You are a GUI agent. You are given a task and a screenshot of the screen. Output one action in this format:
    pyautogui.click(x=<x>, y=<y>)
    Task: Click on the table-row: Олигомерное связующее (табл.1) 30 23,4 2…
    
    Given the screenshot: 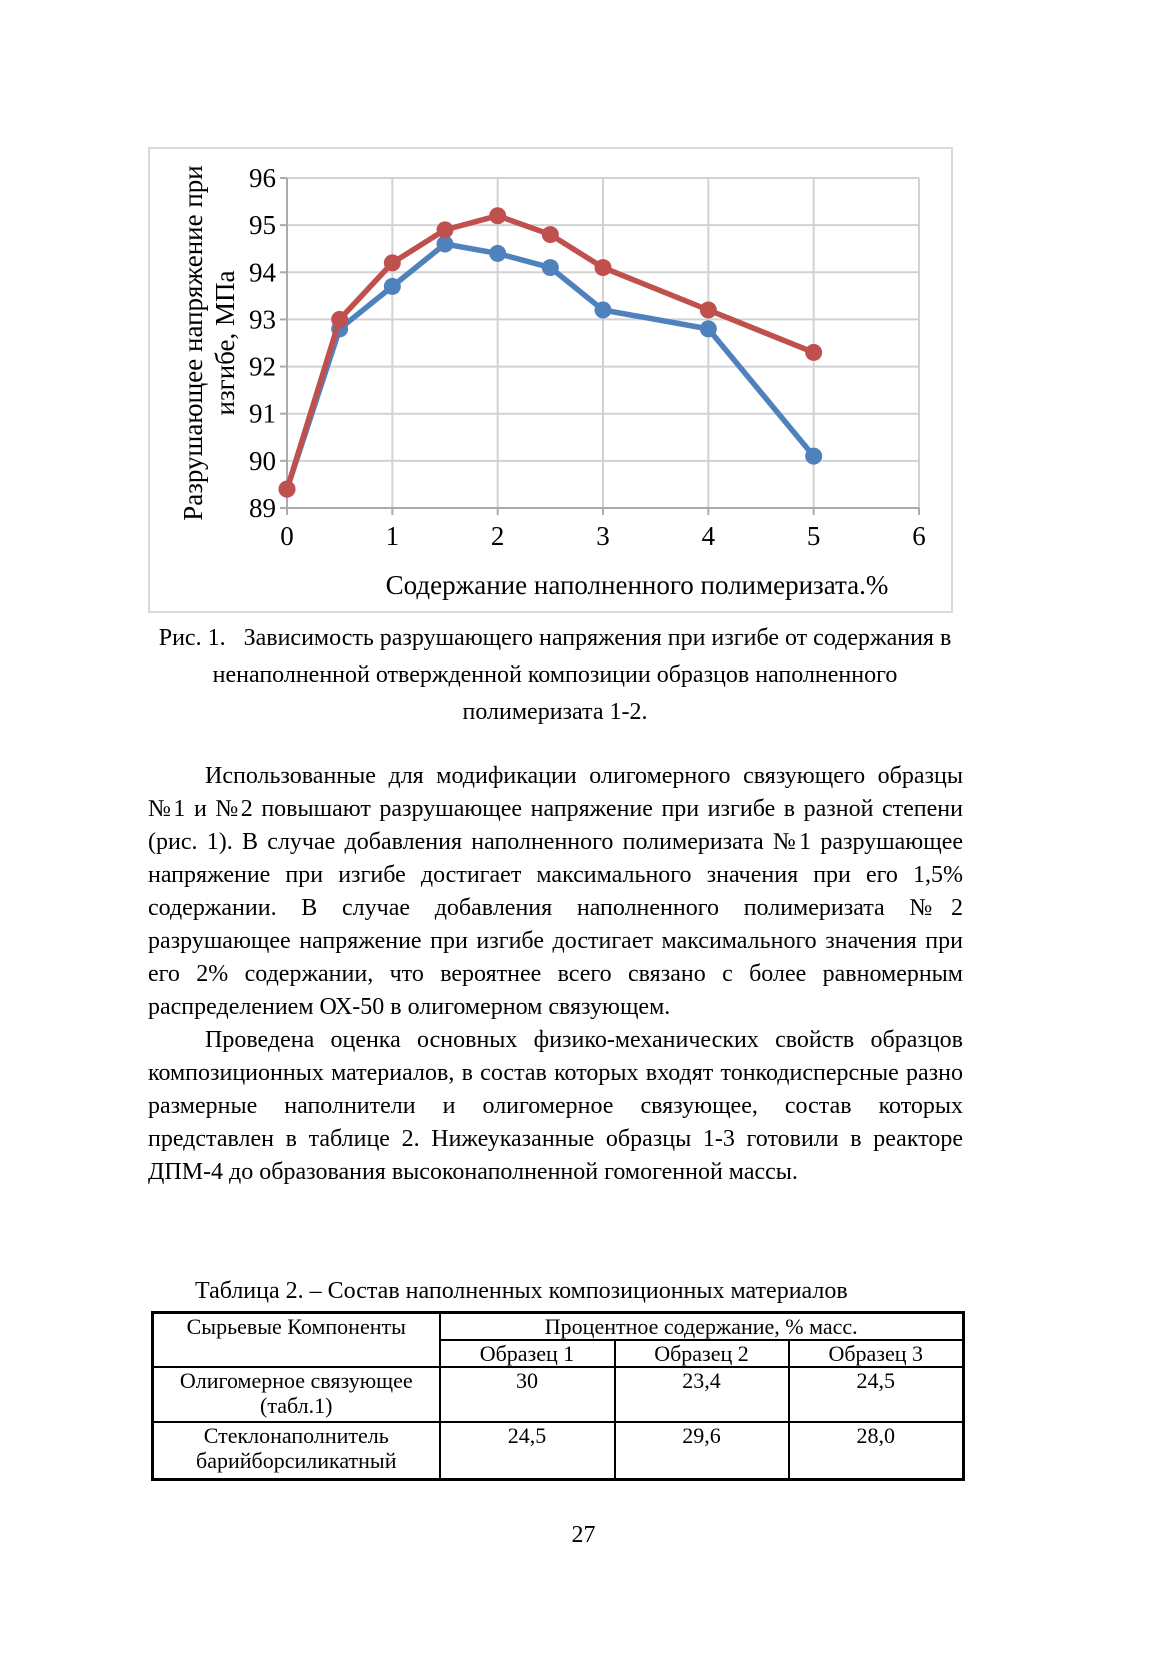 What is the action you would take?
    pyautogui.click(x=558, y=1394)
    